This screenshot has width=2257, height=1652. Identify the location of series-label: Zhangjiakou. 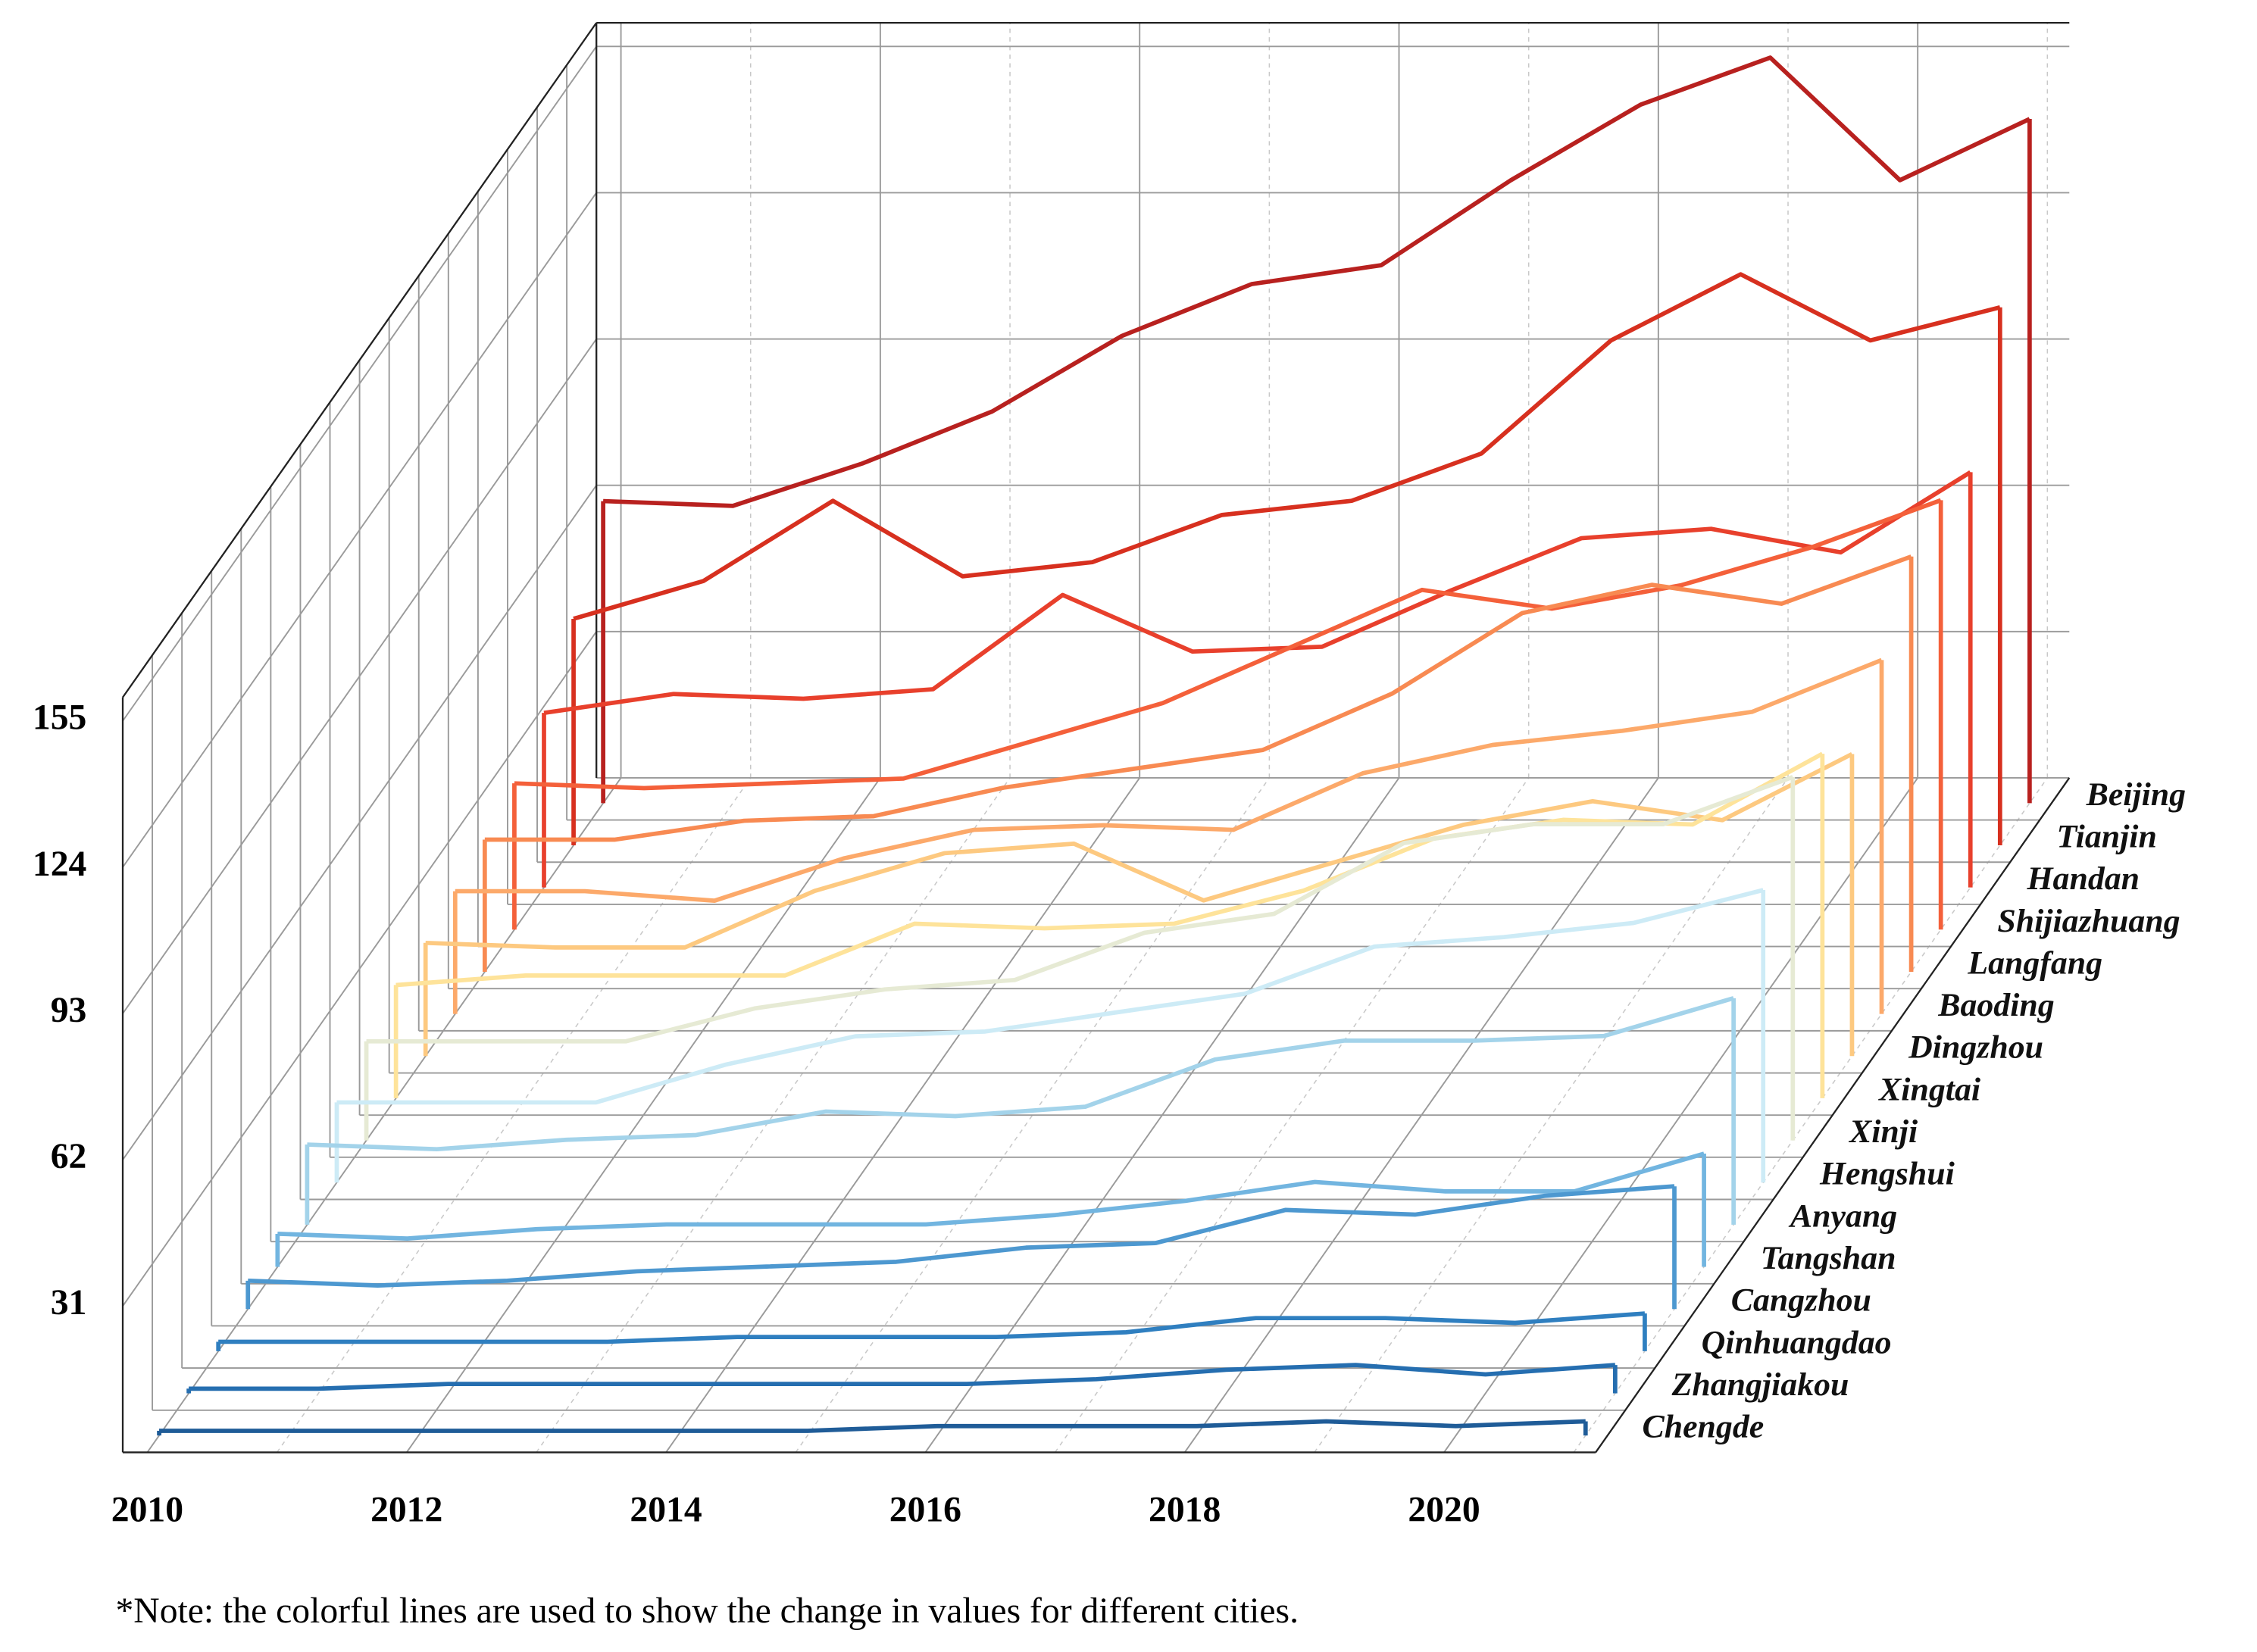
(1760, 1384).